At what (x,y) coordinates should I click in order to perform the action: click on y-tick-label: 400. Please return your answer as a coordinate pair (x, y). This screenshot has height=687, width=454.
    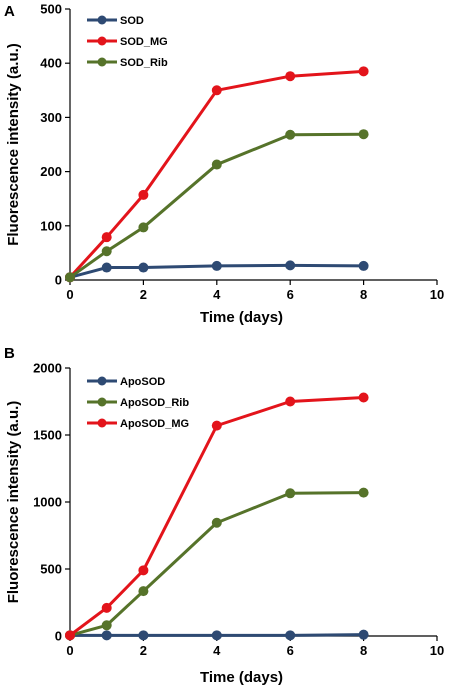
    Looking at the image, I should click on (51, 63).